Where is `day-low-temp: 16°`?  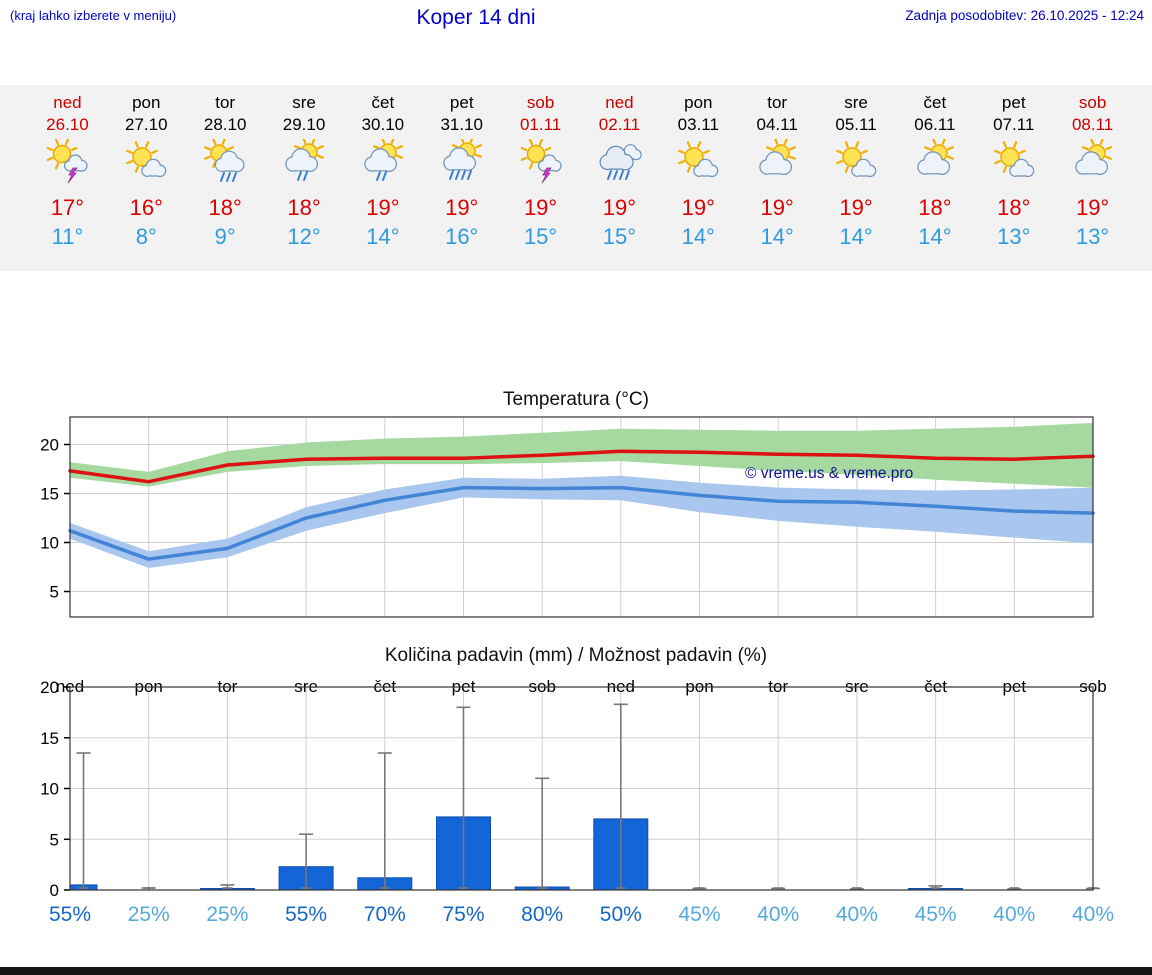 day-low-temp: 16° is located at coordinates (462, 236).